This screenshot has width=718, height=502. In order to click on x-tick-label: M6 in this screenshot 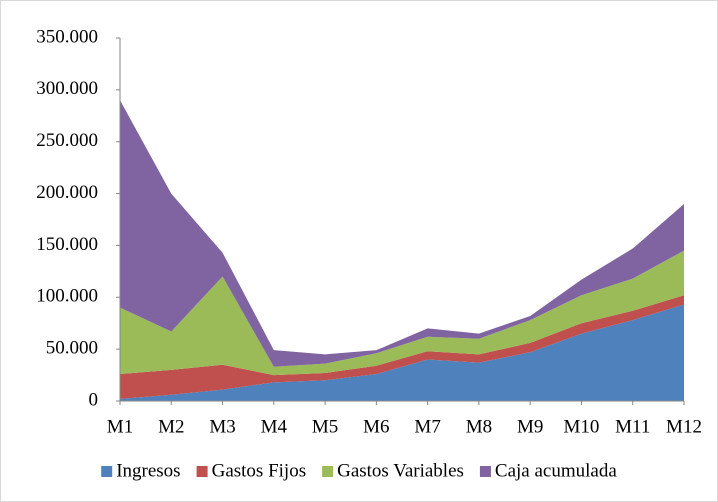, I will do `click(376, 426)`.